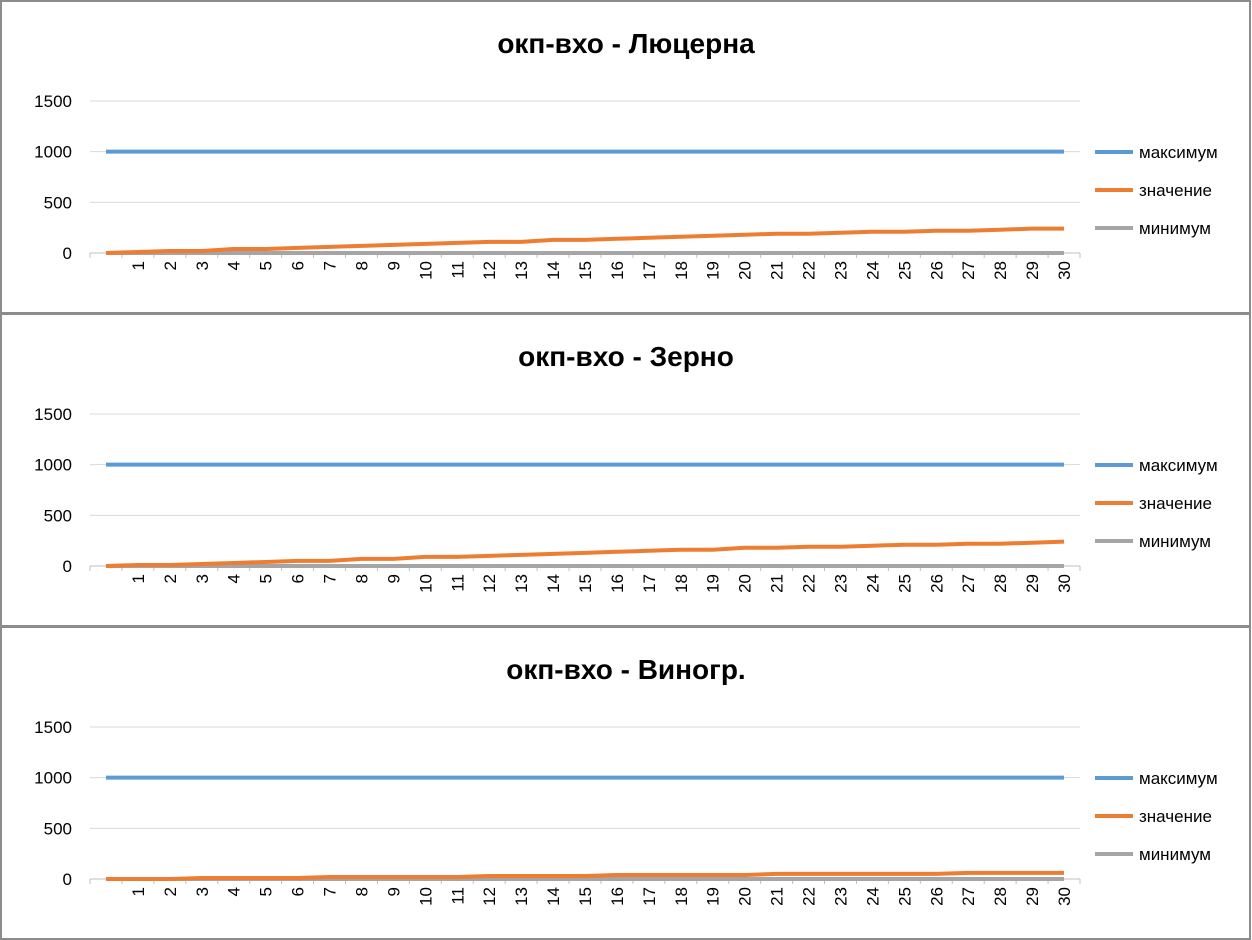  I want to click on x-tick-label: 12, so click(489, 896).